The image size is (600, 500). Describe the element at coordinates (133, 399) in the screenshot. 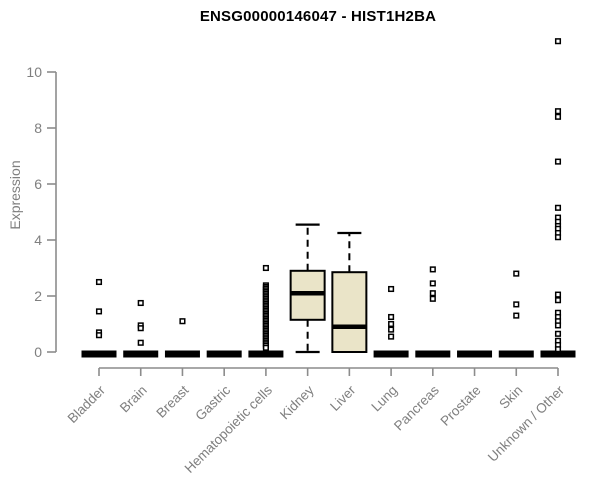

I see `x-category-label: Brain` at that location.